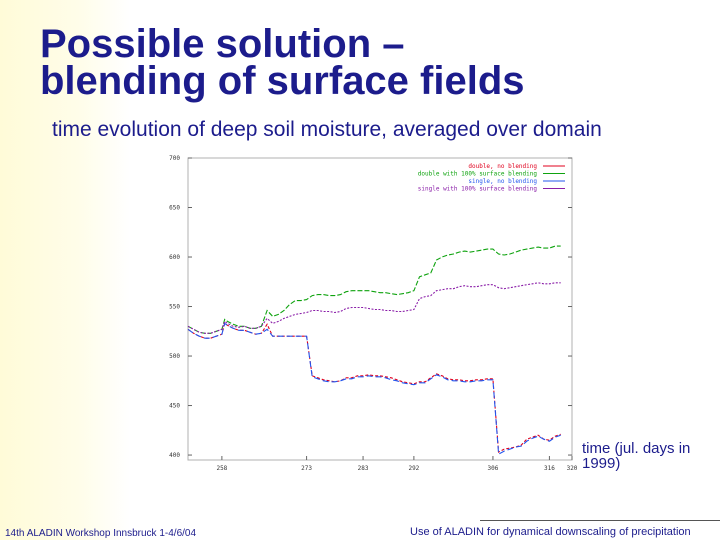  I want to click on x-tick-label: 292, so click(413, 468).